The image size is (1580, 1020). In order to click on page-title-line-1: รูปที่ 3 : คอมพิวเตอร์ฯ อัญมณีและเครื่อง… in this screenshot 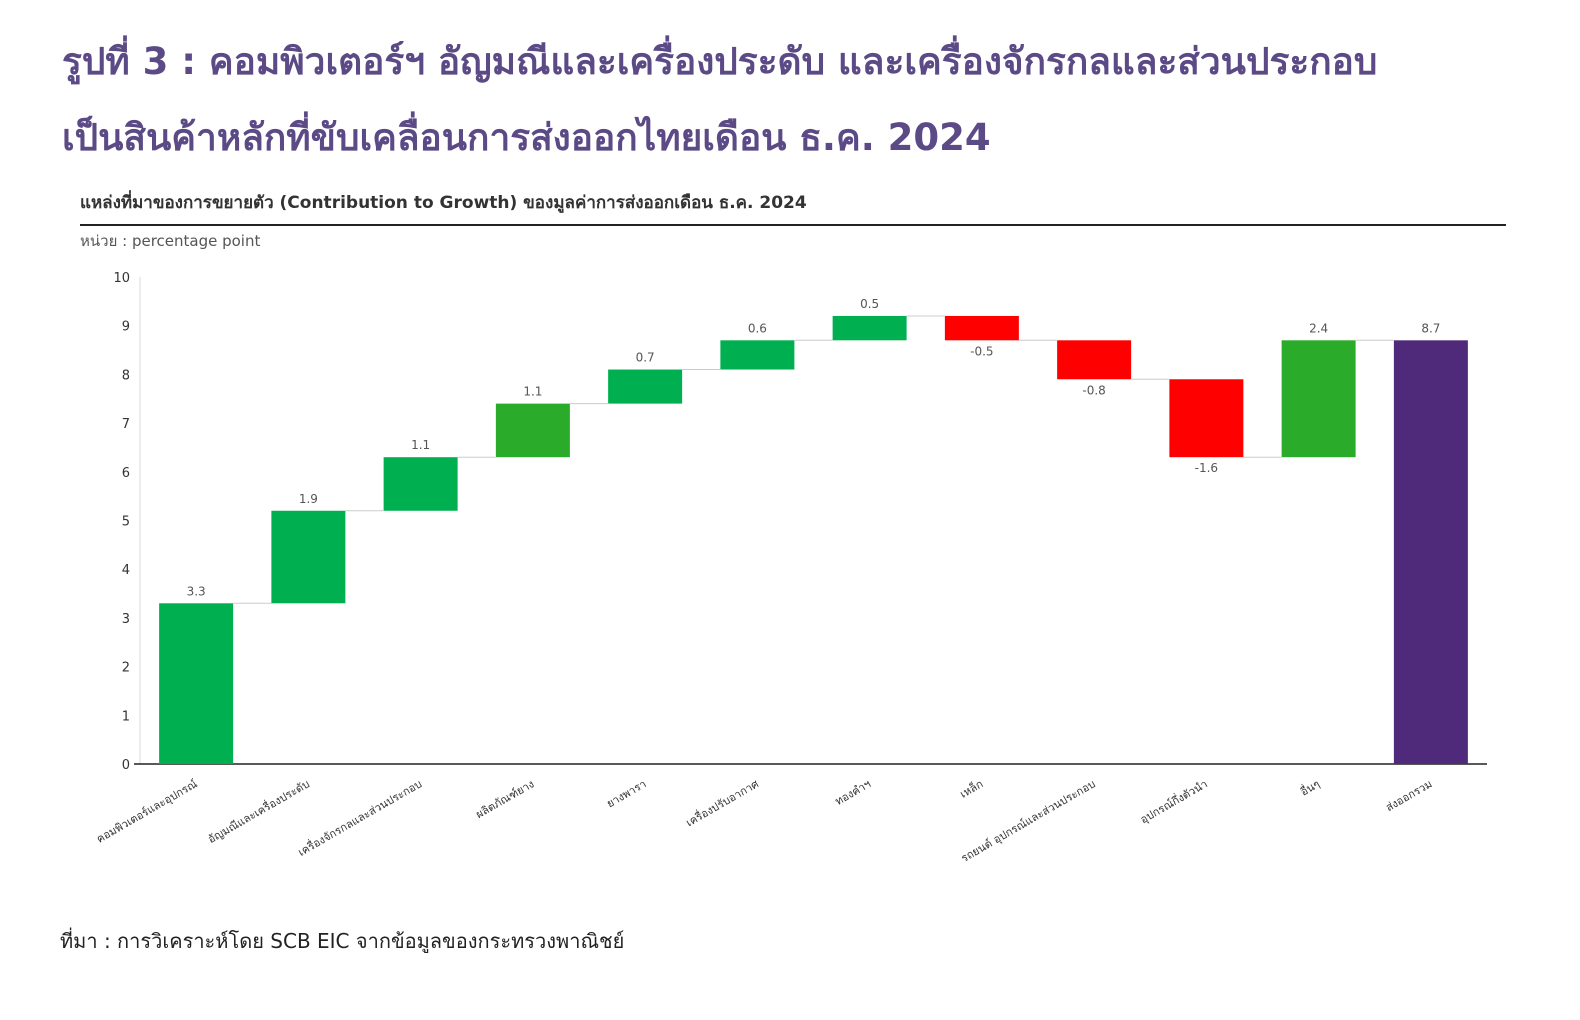, I will do `click(720, 61)`.